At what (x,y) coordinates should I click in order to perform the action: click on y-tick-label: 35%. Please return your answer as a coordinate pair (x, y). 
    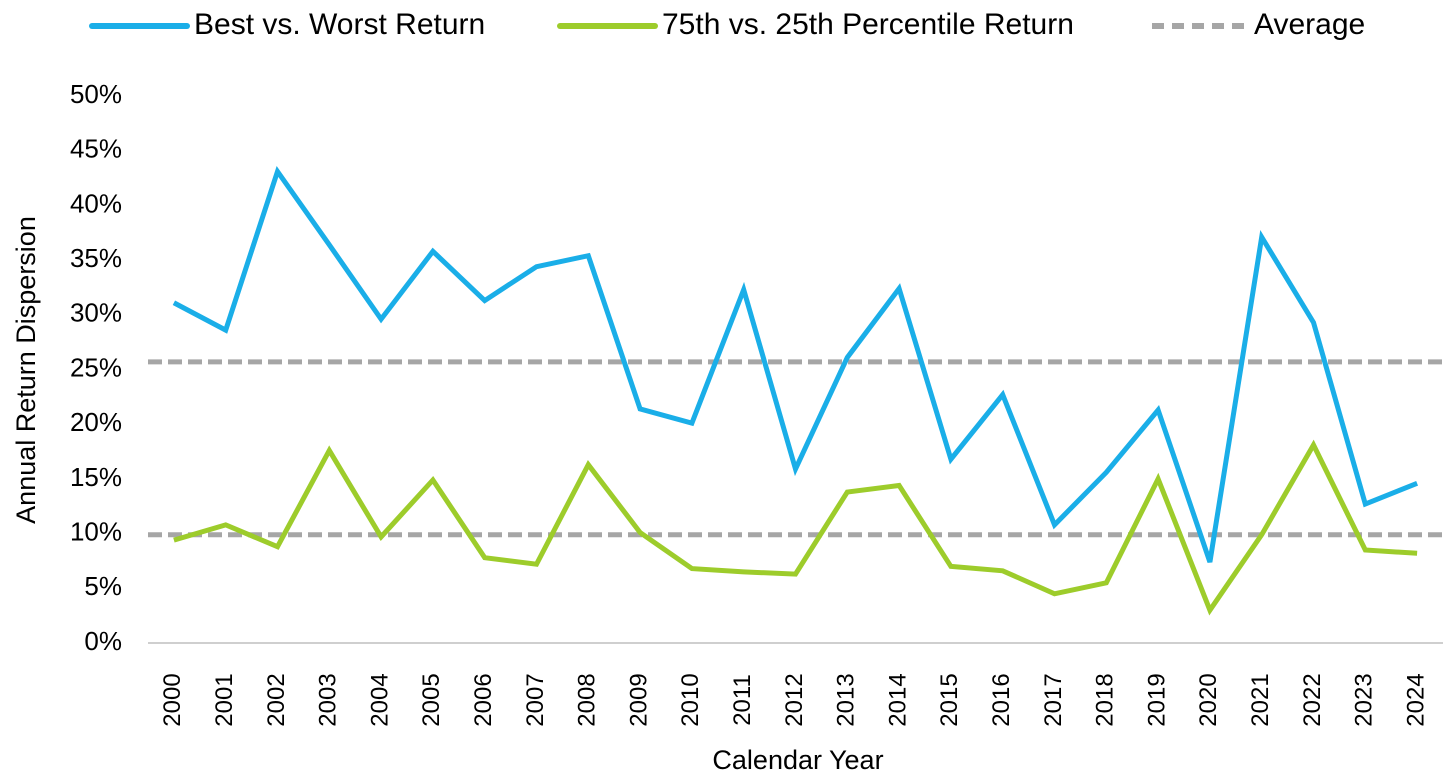
    Looking at the image, I should click on (96, 258).